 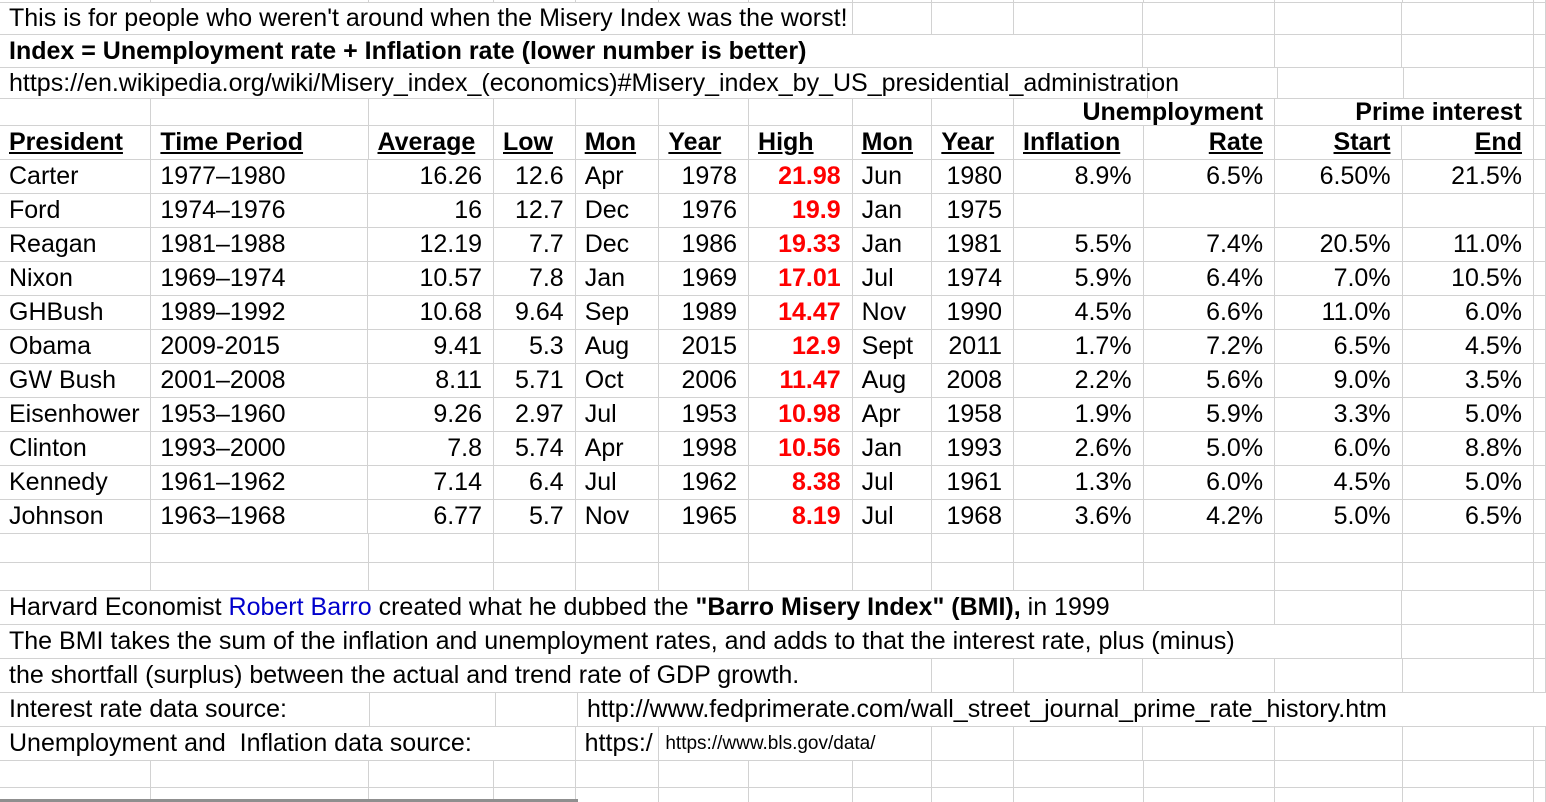 I want to click on cell-prime_start: 6.50%, so click(x=1339, y=176).